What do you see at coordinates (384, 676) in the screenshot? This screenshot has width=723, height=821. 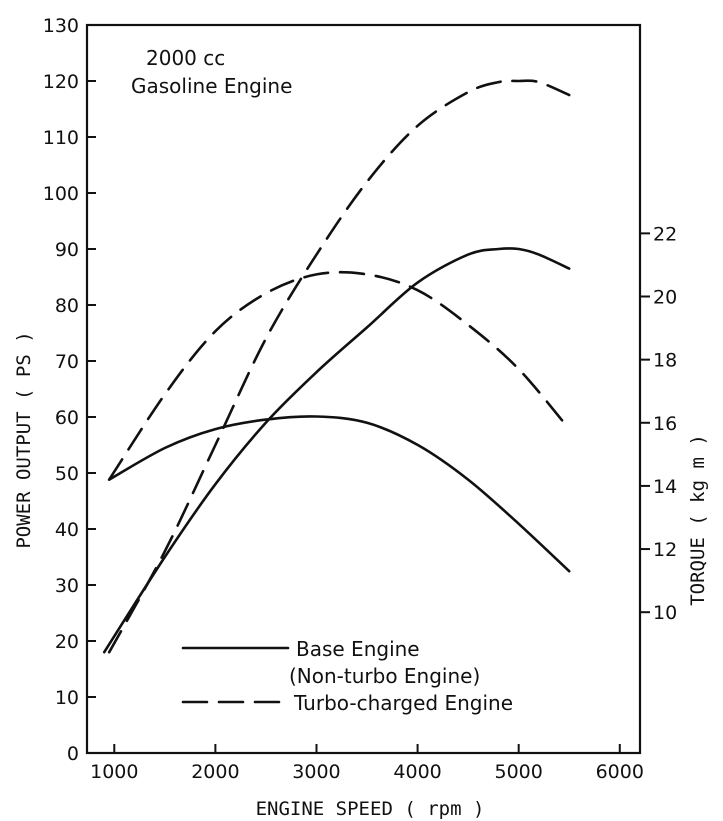 I see `legend-label-non-turbo: (Non-turbo Engine)` at bounding box center [384, 676].